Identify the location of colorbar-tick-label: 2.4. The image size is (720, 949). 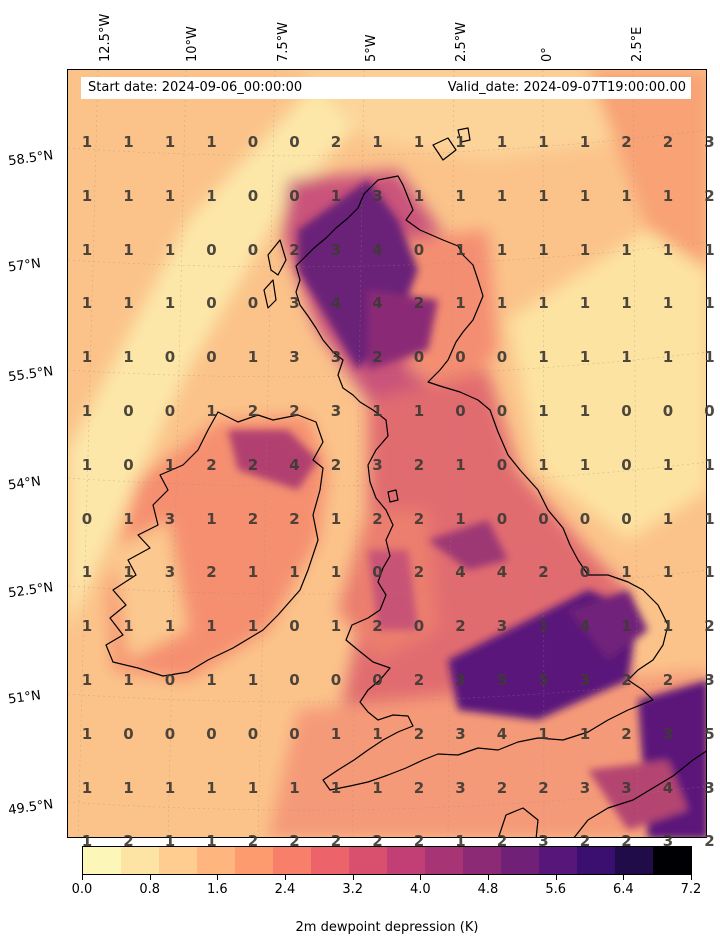
(285, 889).